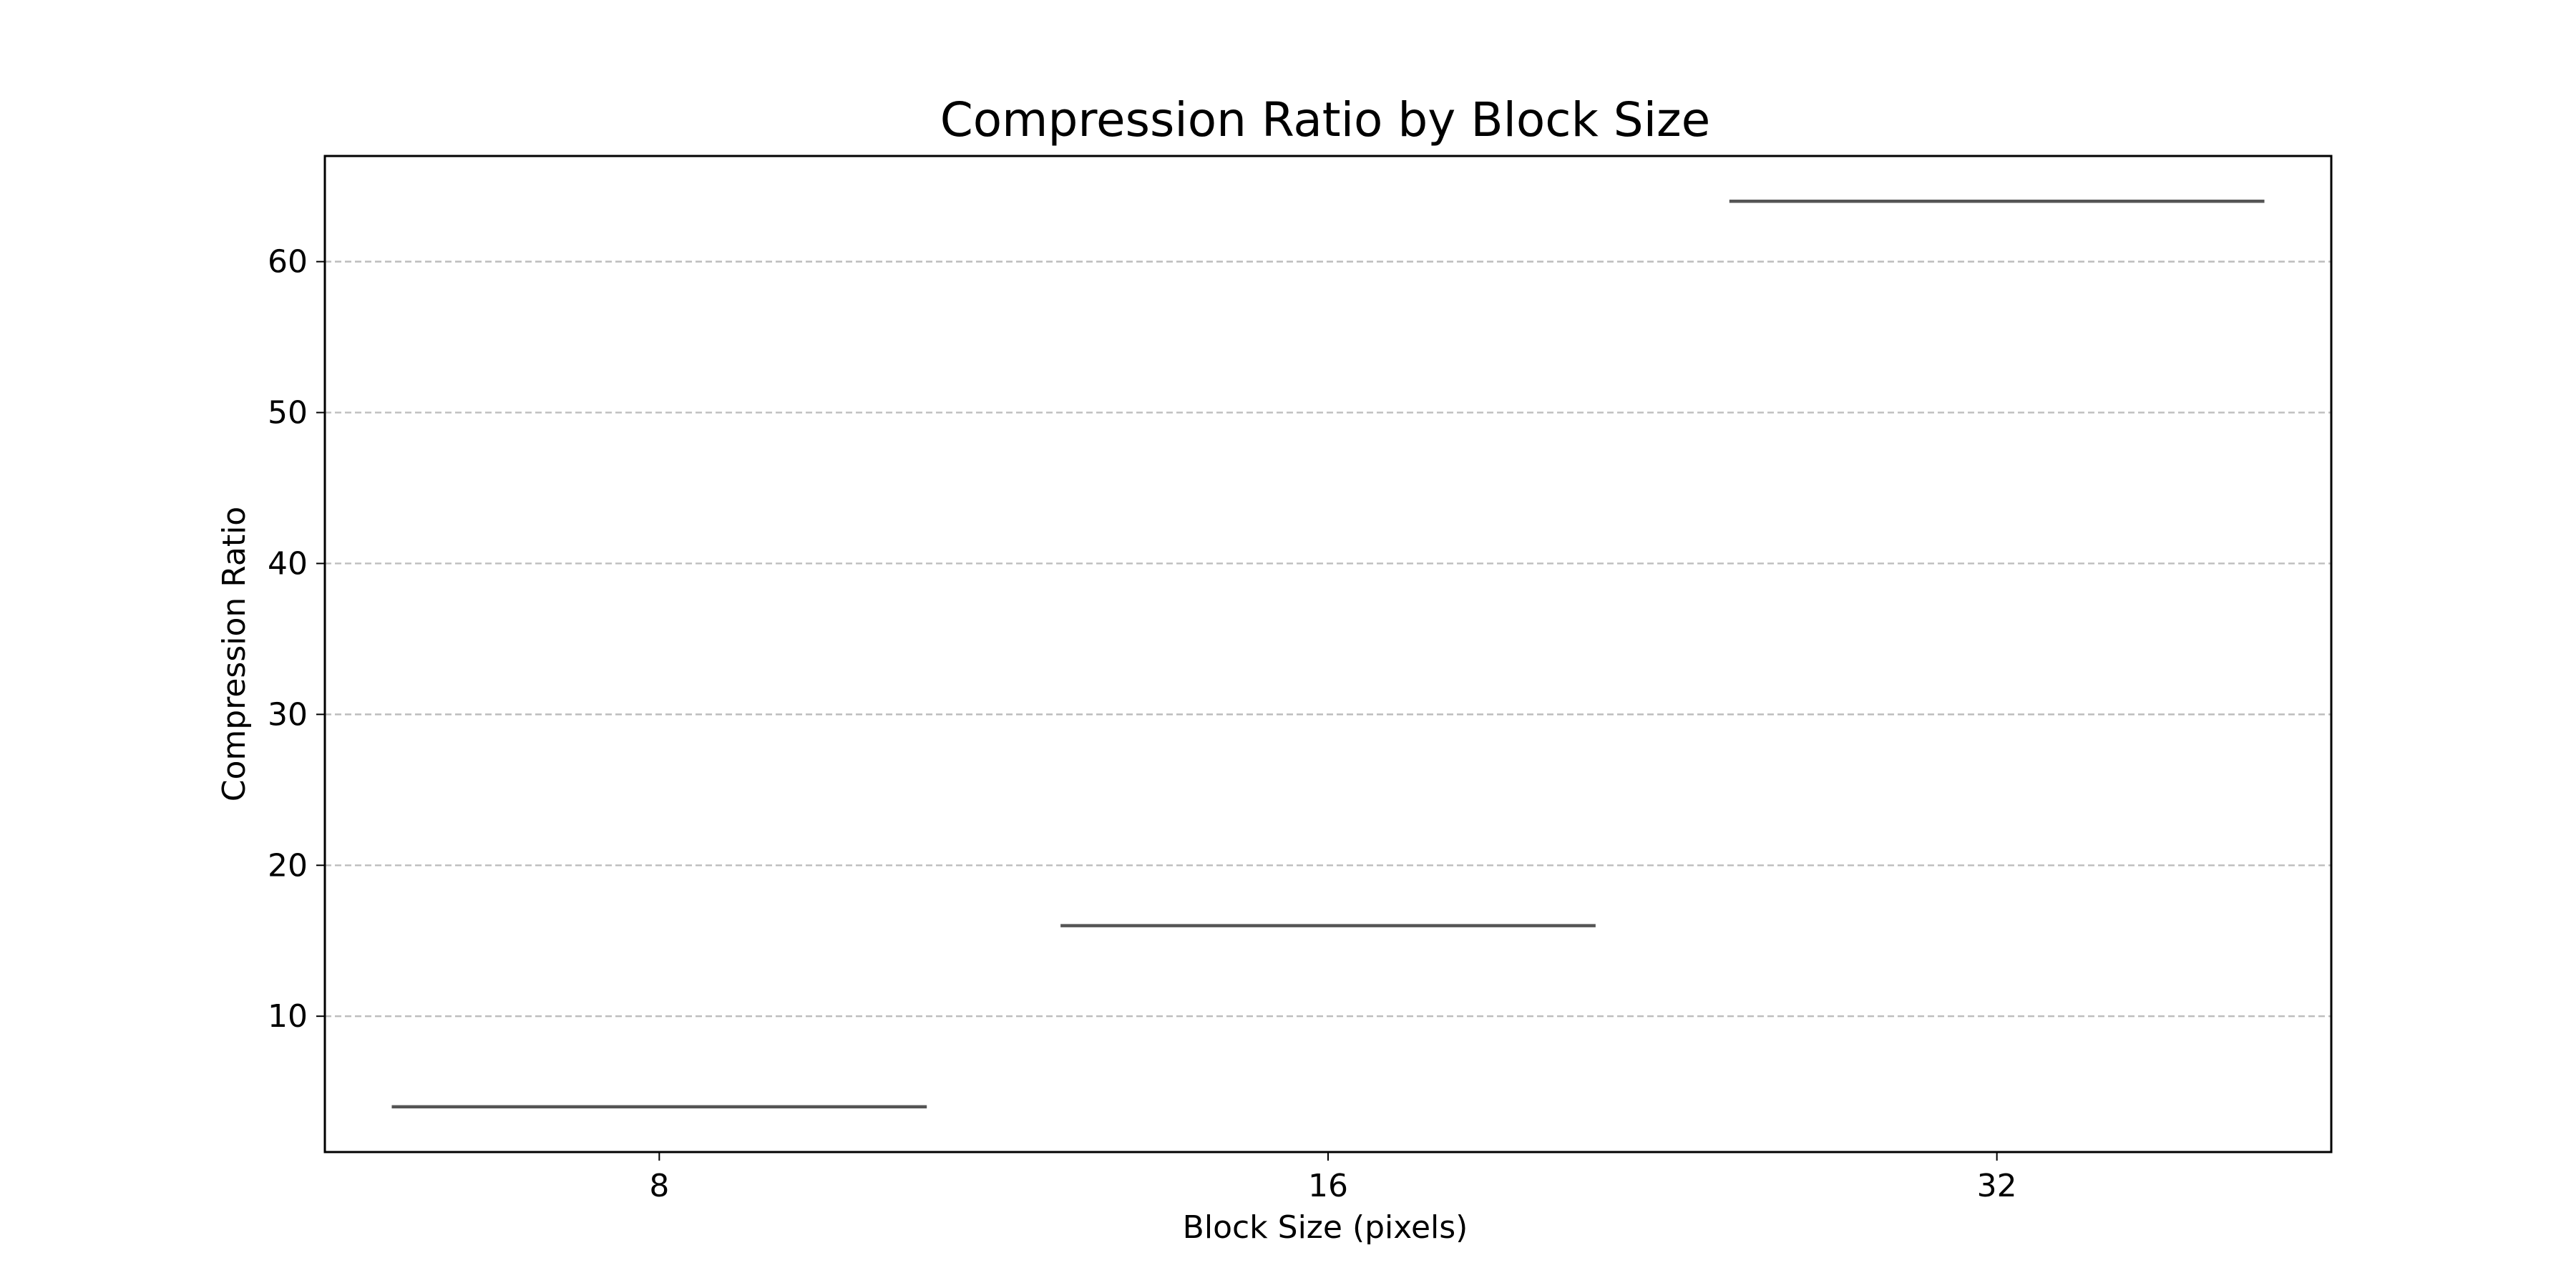 Image resolution: width=2576 pixels, height=1288 pixels. I want to click on y-tick-label: 60, so click(288, 262).